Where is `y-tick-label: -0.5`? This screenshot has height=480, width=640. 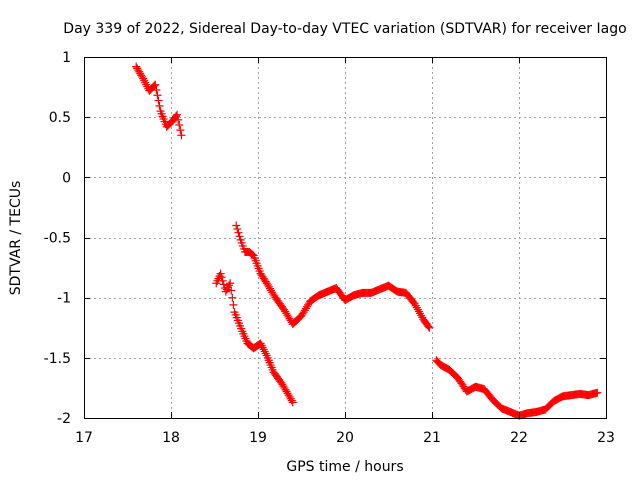 y-tick-label: -0.5 is located at coordinates (57, 239).